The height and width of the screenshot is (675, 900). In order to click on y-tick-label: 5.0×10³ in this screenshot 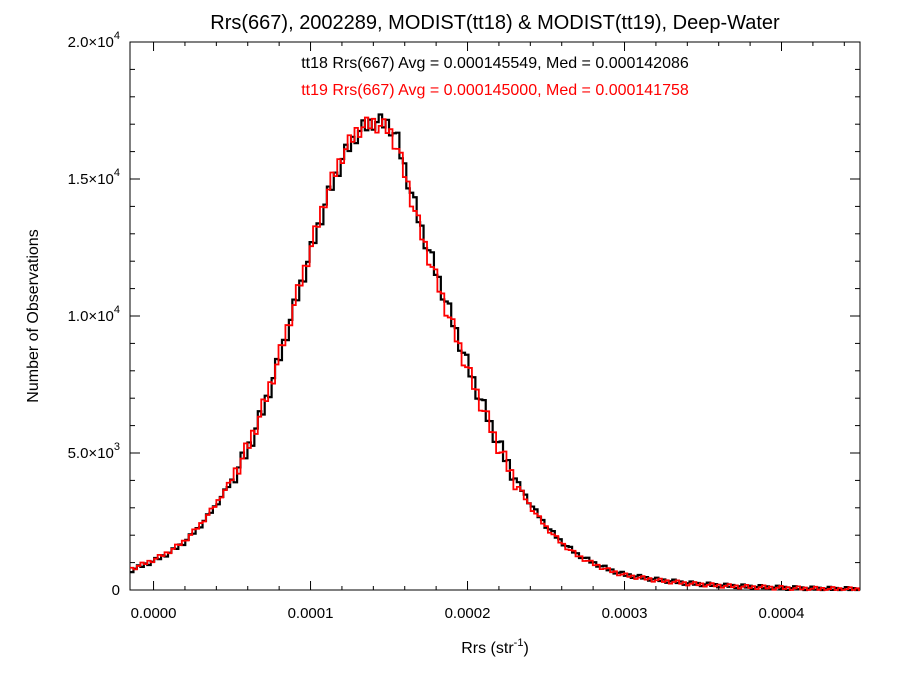, I will do `click(94, 451)`.